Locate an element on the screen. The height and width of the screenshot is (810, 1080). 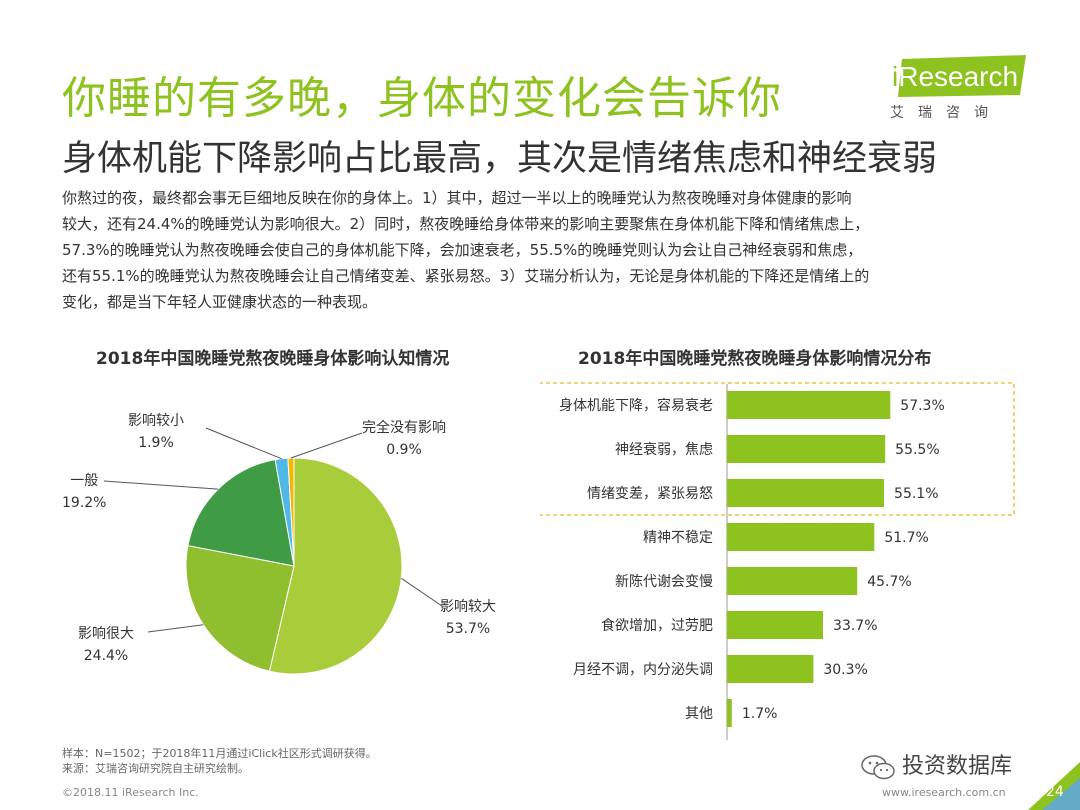
pie-label-slight: 影响较小 1.9% is located at coordinates (156, 432).